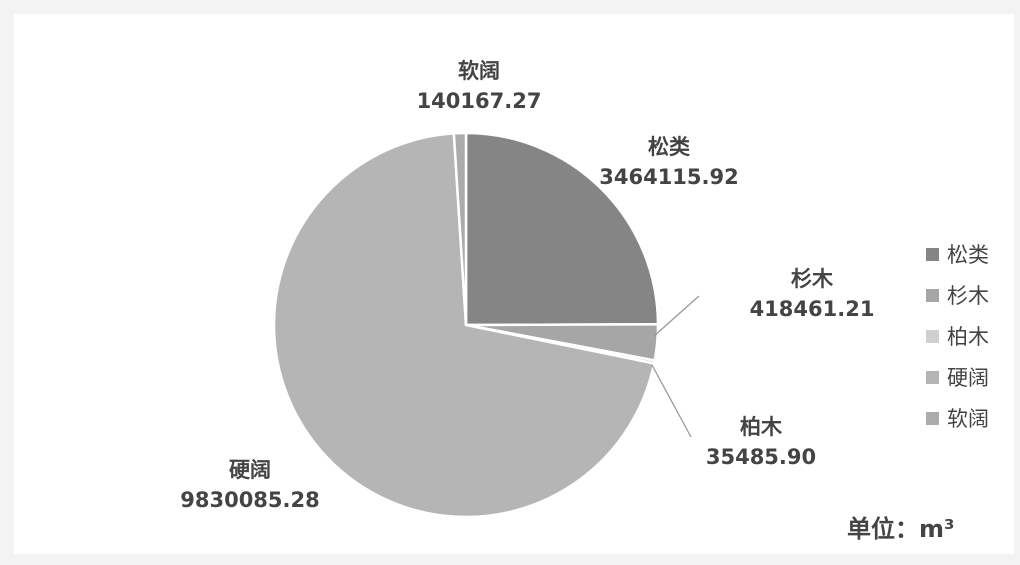 The width and height of the screenshot is (1020, 565). What do you see at coordinates (901, 529) in the screenshot?
I see `unit-label: 单位：m³` at bounding box center [901, 529].